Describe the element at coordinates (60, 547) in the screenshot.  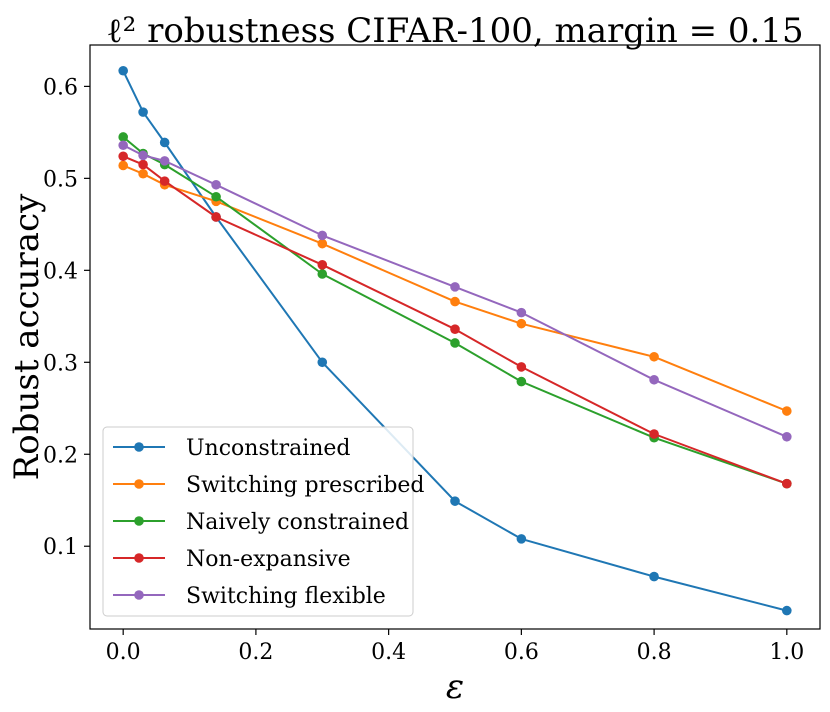
I see `y-tick-label: 0.1` at that location.